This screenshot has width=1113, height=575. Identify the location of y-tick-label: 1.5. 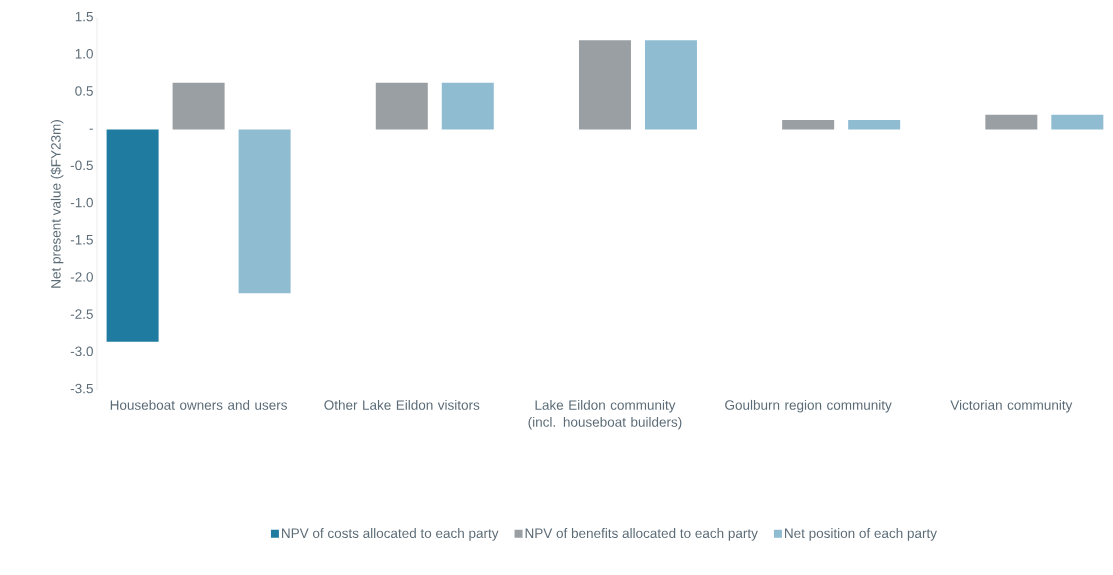
(84, 16).